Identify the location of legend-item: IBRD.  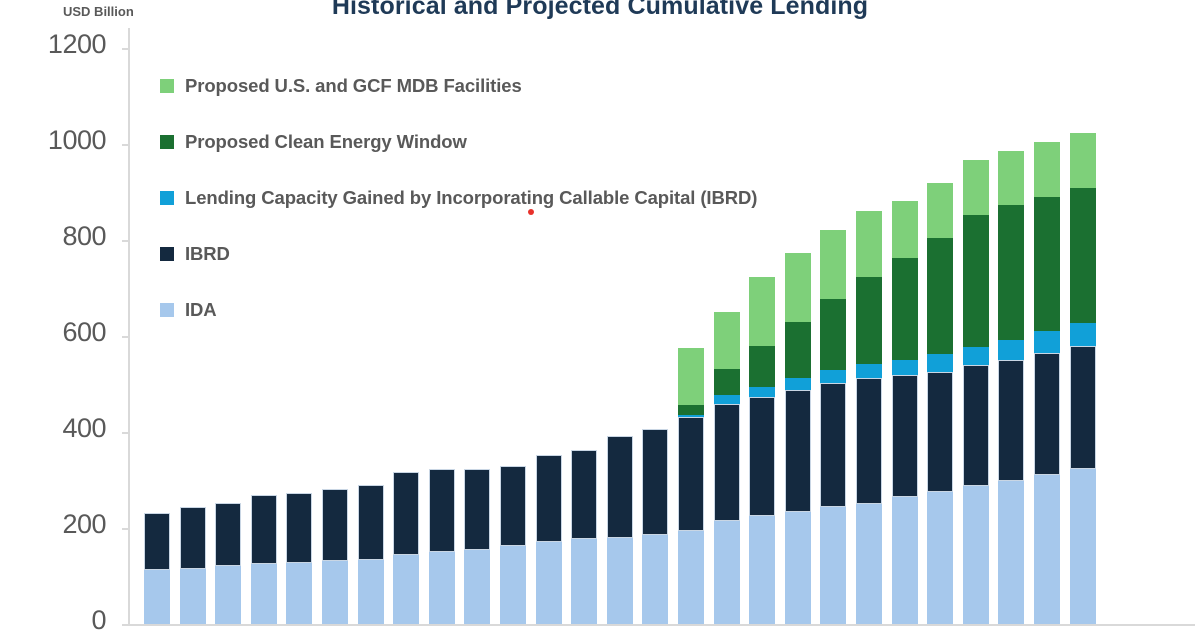
(458, 254).